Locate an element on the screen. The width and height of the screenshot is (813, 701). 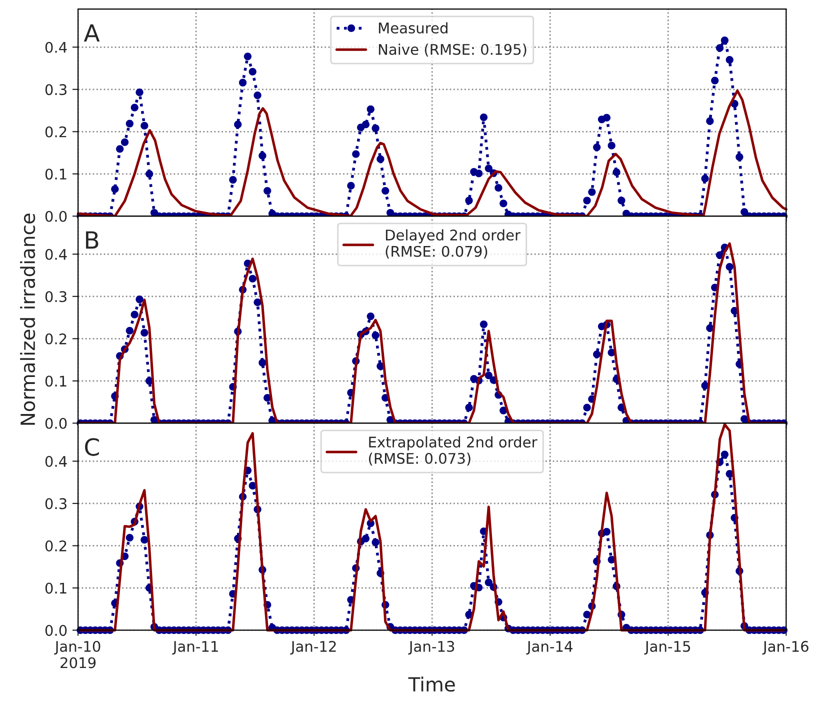
x-tick-label: Jan-13 is located at coordinates (431, 647).